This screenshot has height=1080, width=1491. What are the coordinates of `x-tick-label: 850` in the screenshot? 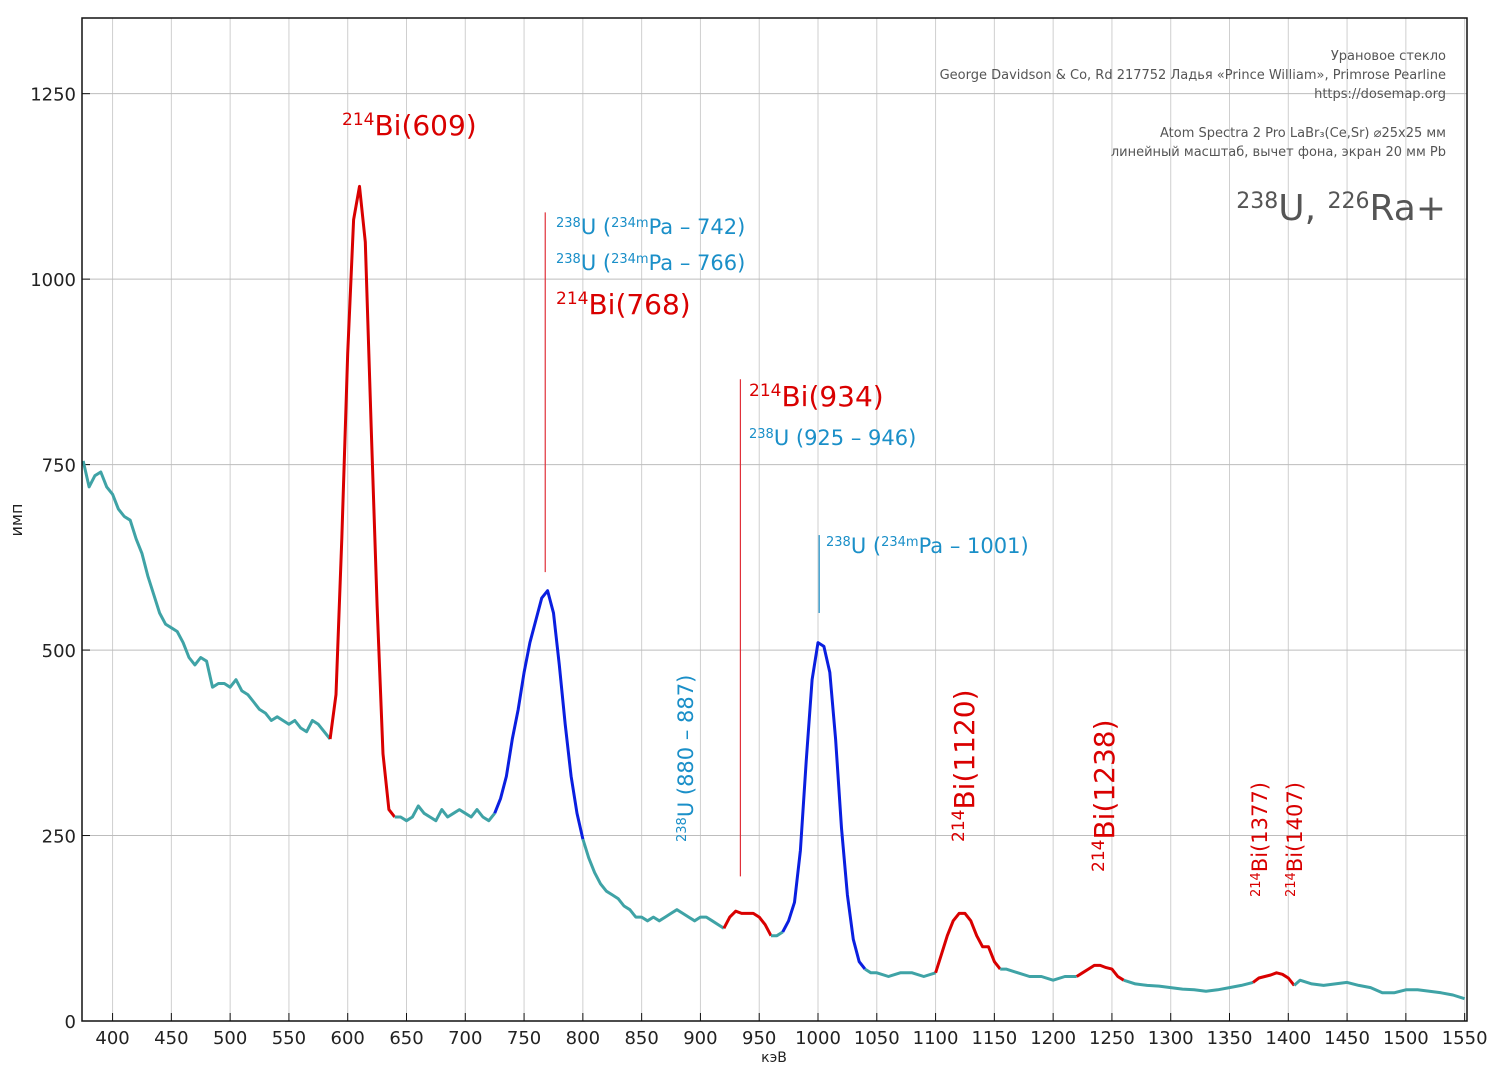 It's located at (641, 1038).